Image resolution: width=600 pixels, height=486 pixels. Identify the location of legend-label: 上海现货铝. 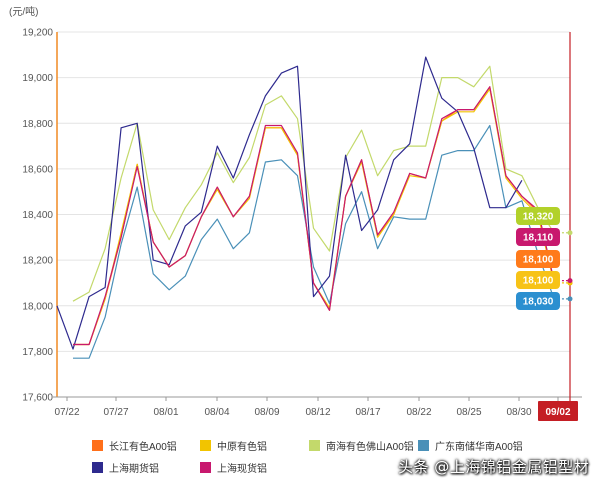
(242, 469).